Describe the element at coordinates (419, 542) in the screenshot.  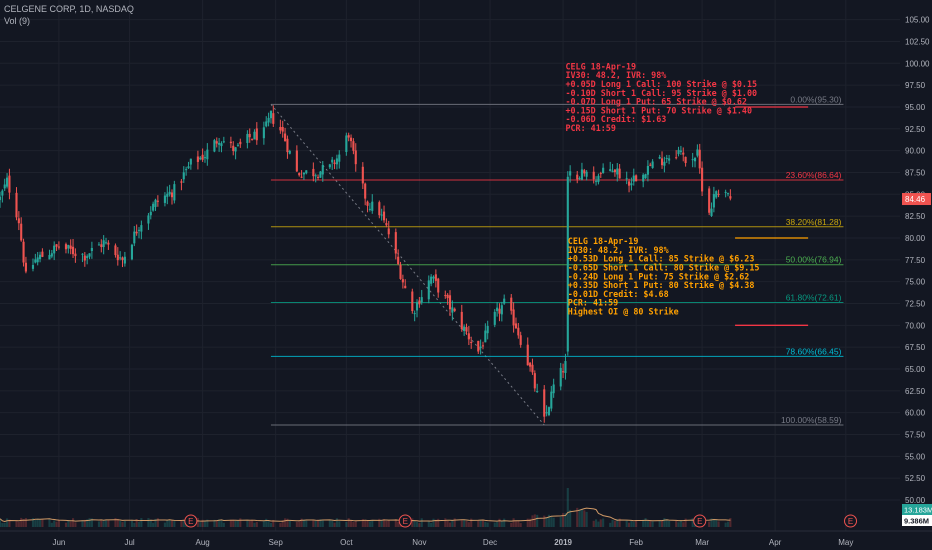
I see `time-tick-label: Nov` at that location.